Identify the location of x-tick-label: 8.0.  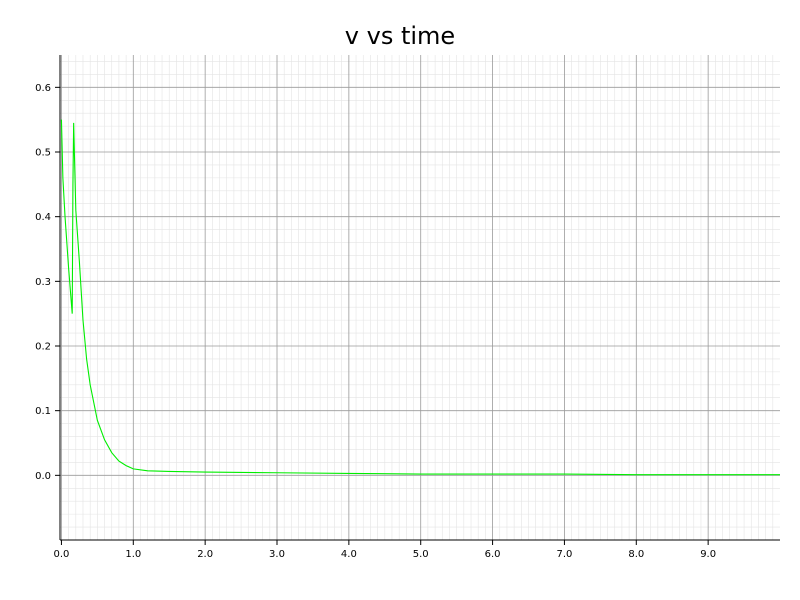
(636, 554).